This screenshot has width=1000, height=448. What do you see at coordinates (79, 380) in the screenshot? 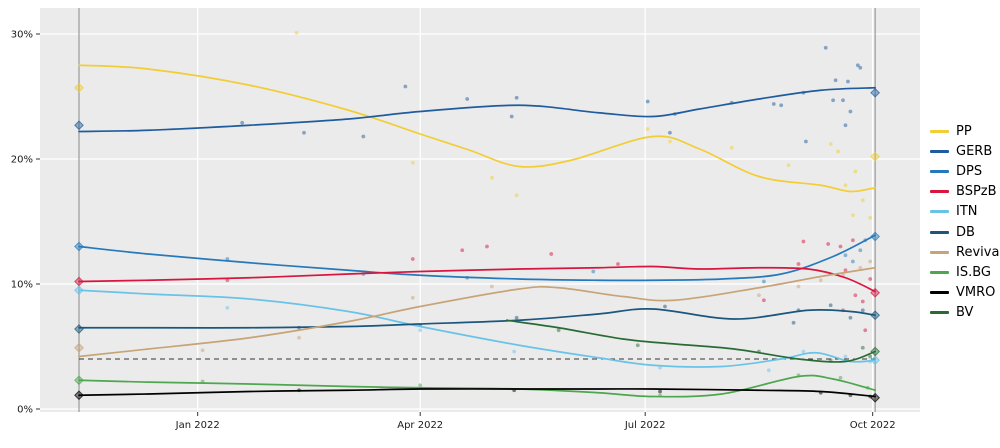
I see `election-result-start-IS.BG` at bounding box center [79, 380].